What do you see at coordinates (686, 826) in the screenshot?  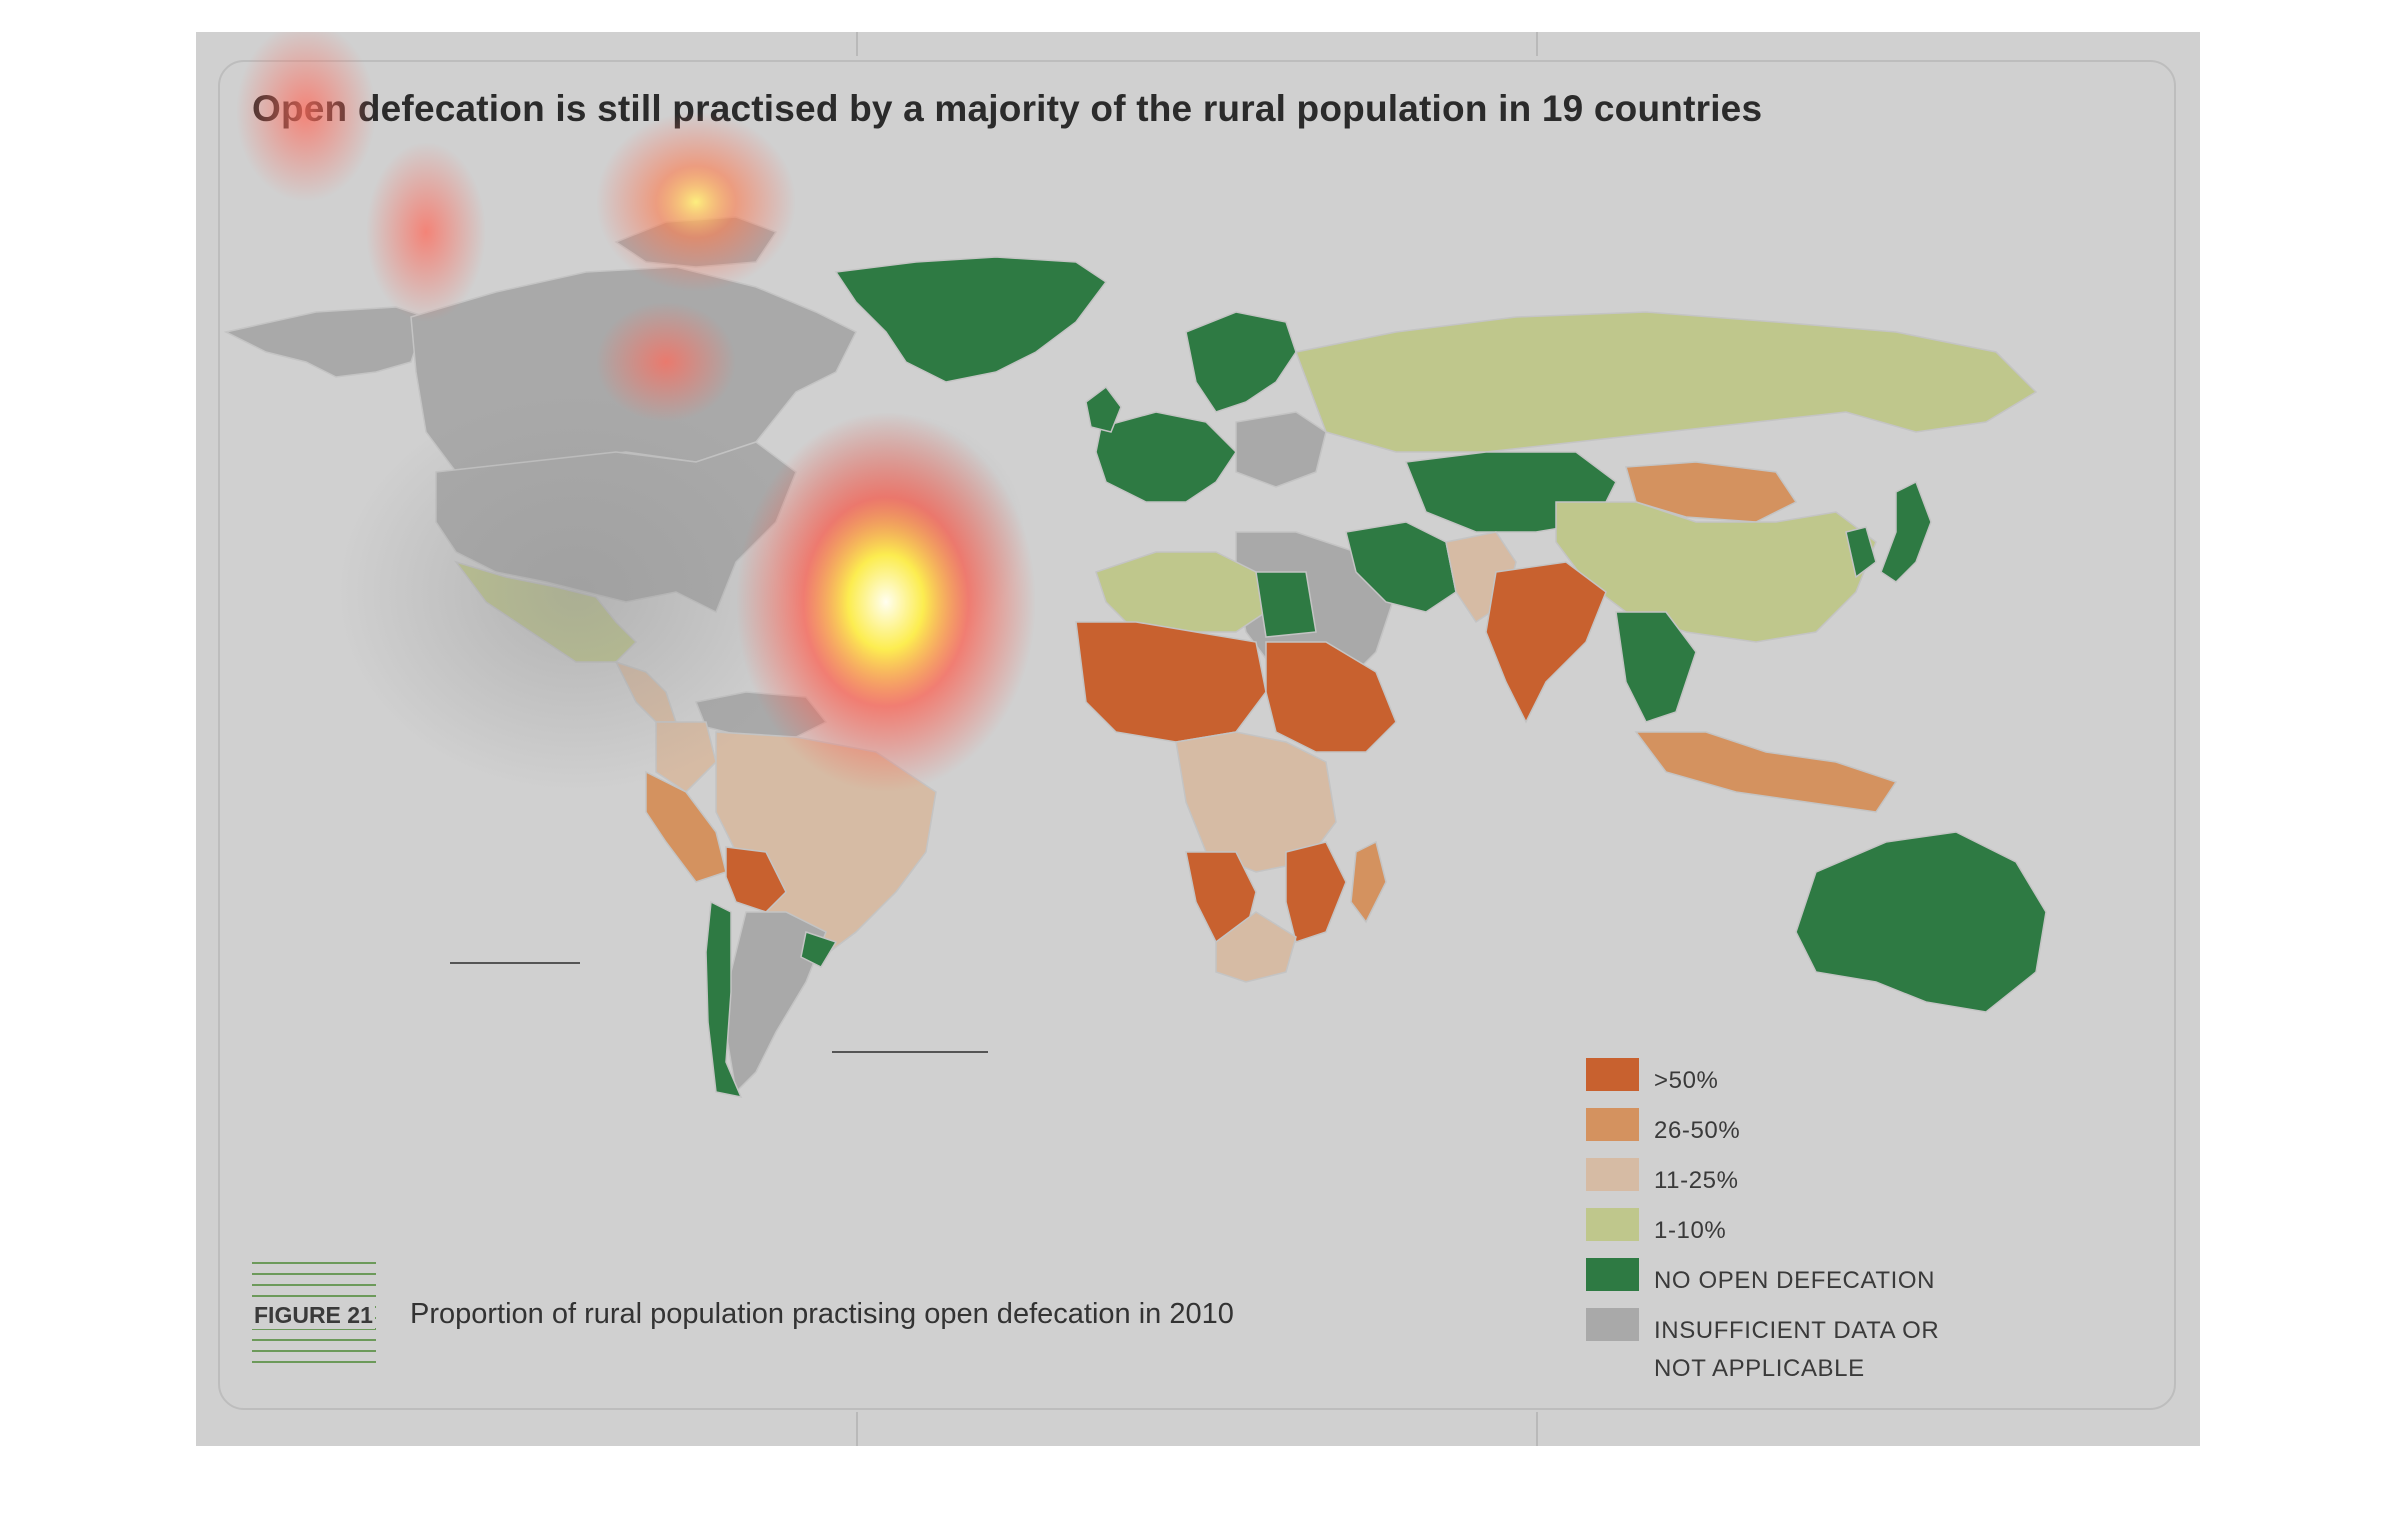 I see `region-peru` at bounding box center [686, 826].